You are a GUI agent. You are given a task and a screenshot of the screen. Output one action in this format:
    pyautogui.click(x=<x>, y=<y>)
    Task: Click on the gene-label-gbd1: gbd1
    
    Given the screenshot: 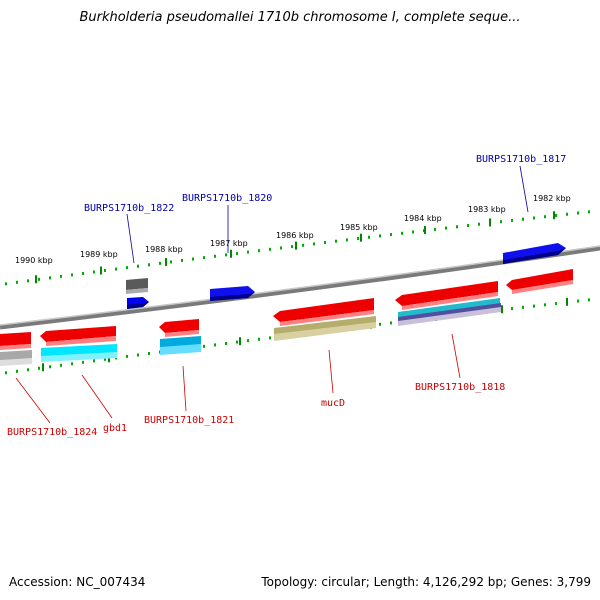 What is the action you would take?
    pyautogui.click(x=115, y=428)
    